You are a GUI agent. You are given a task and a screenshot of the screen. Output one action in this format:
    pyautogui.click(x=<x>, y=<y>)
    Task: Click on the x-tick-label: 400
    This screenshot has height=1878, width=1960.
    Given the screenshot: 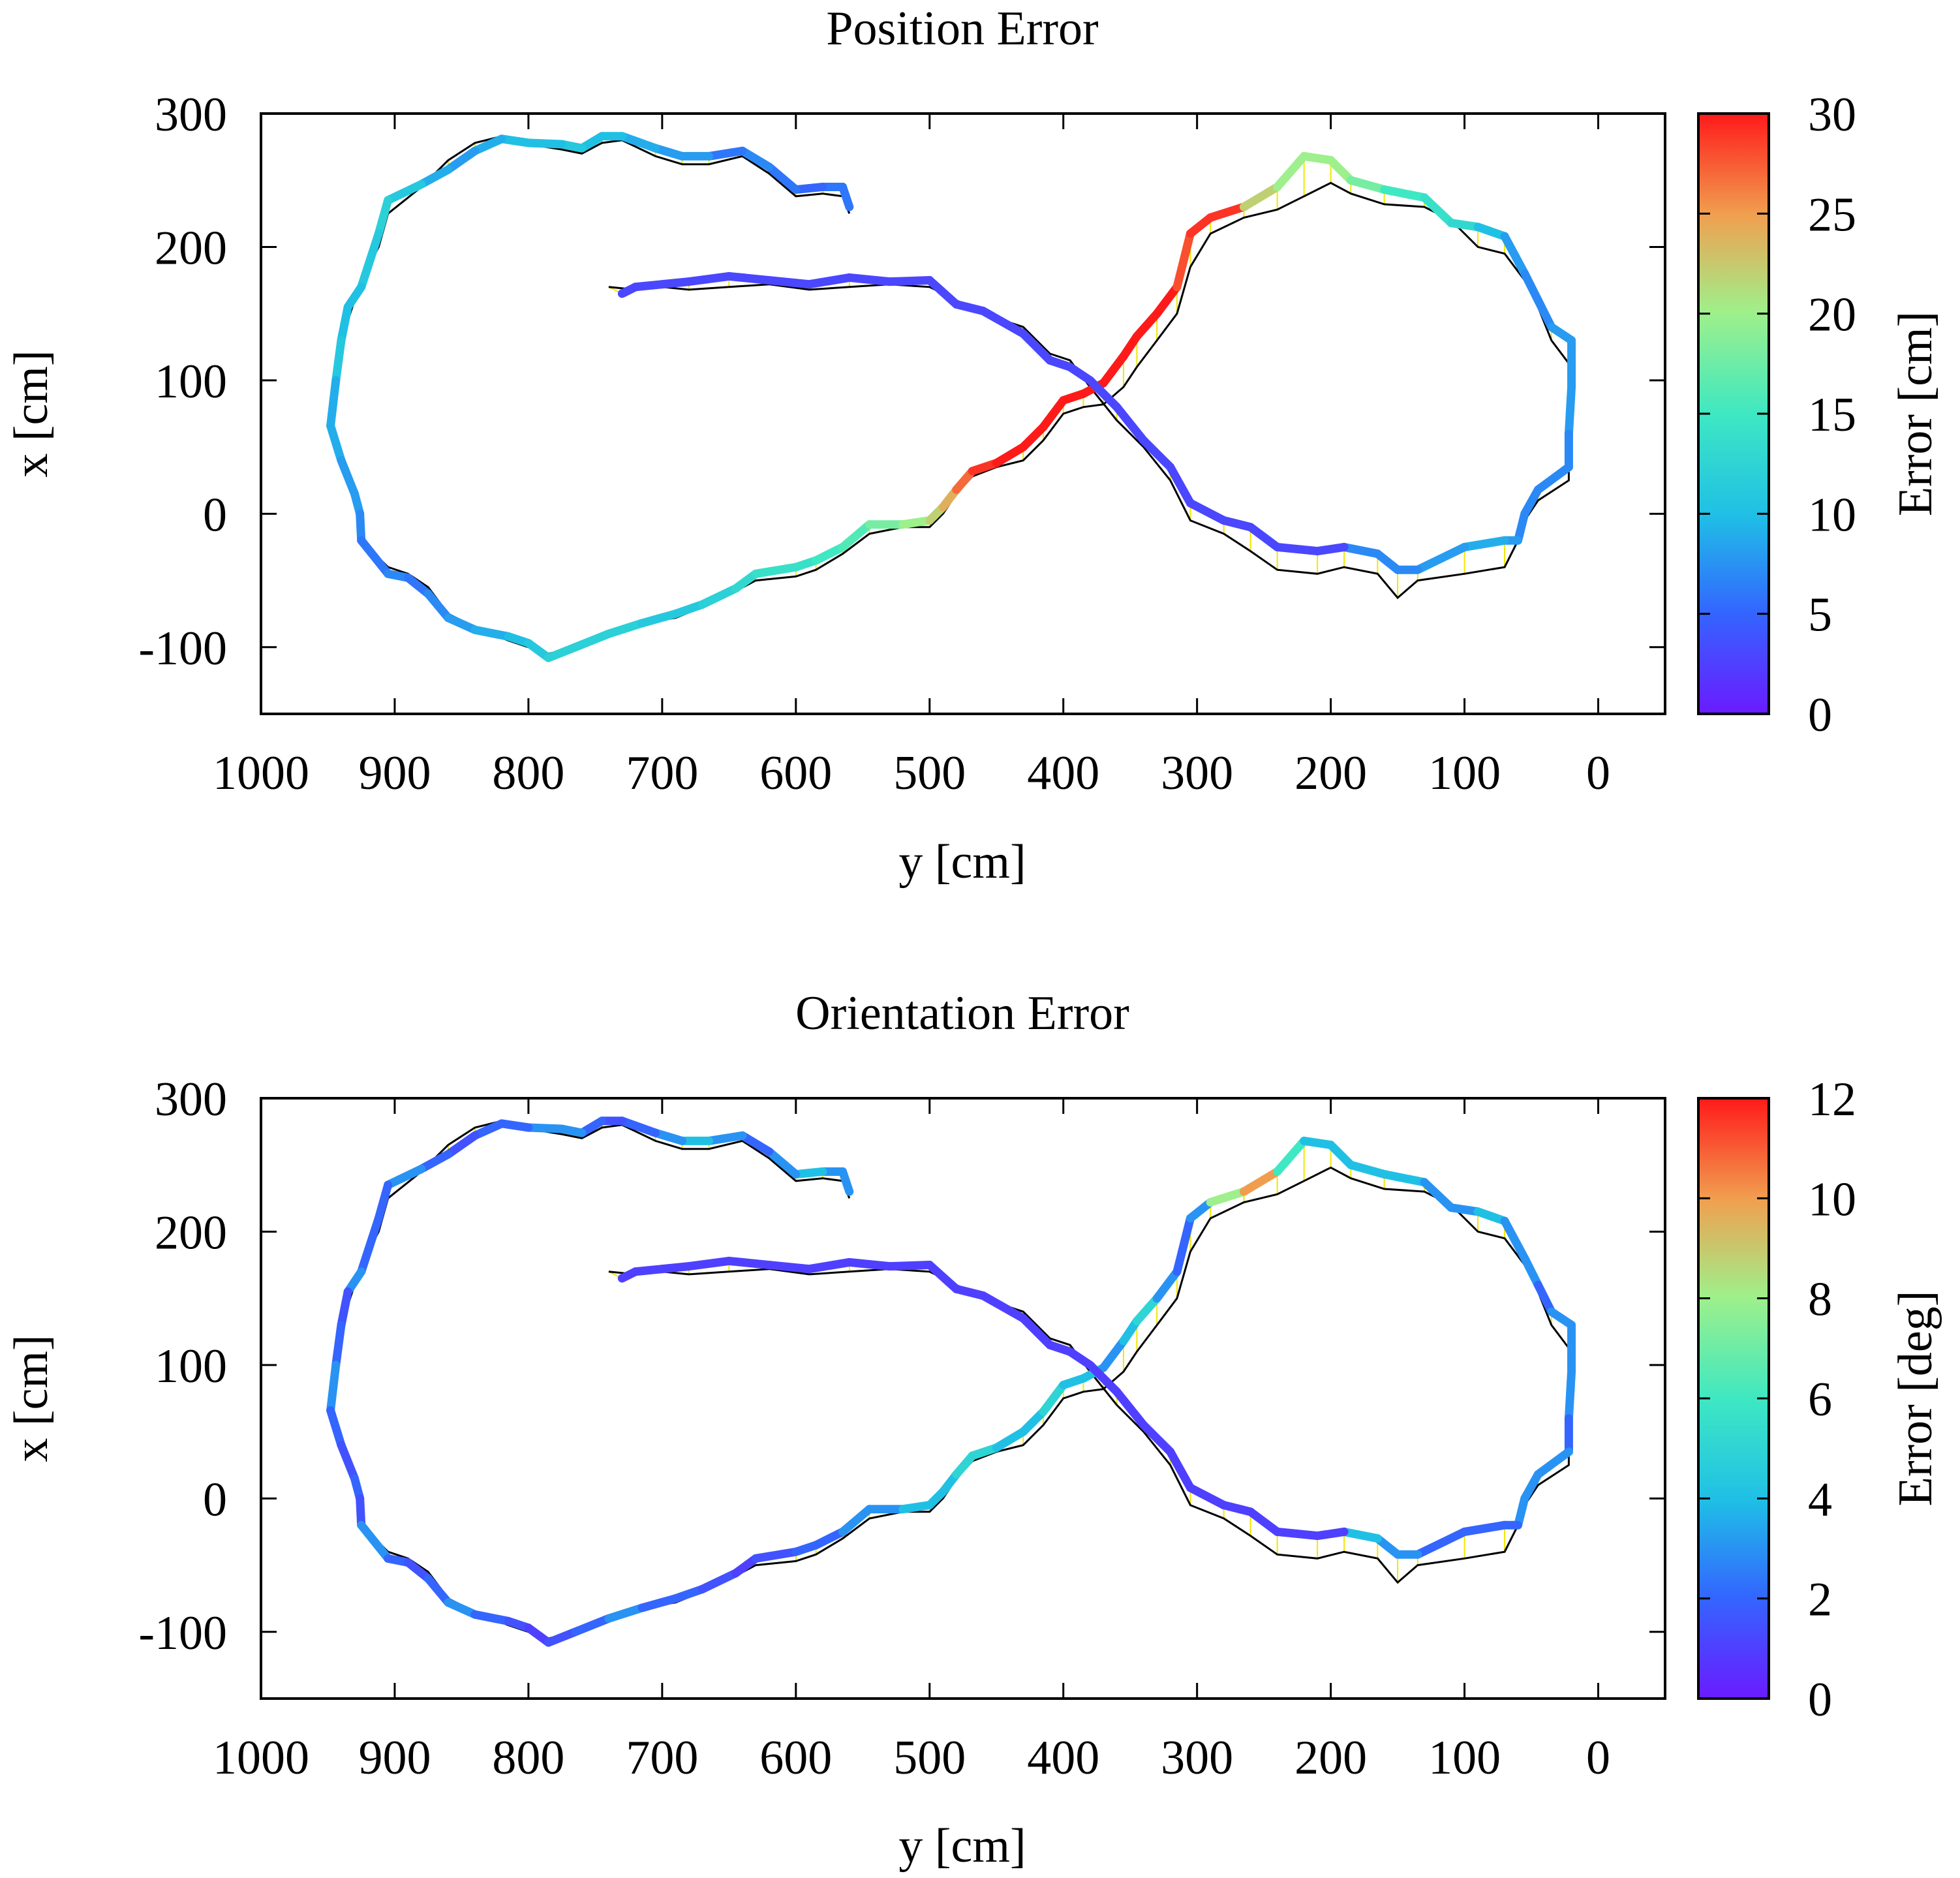 What is the action you would take?
    pyautogui.click(x=1063, y=774)
    